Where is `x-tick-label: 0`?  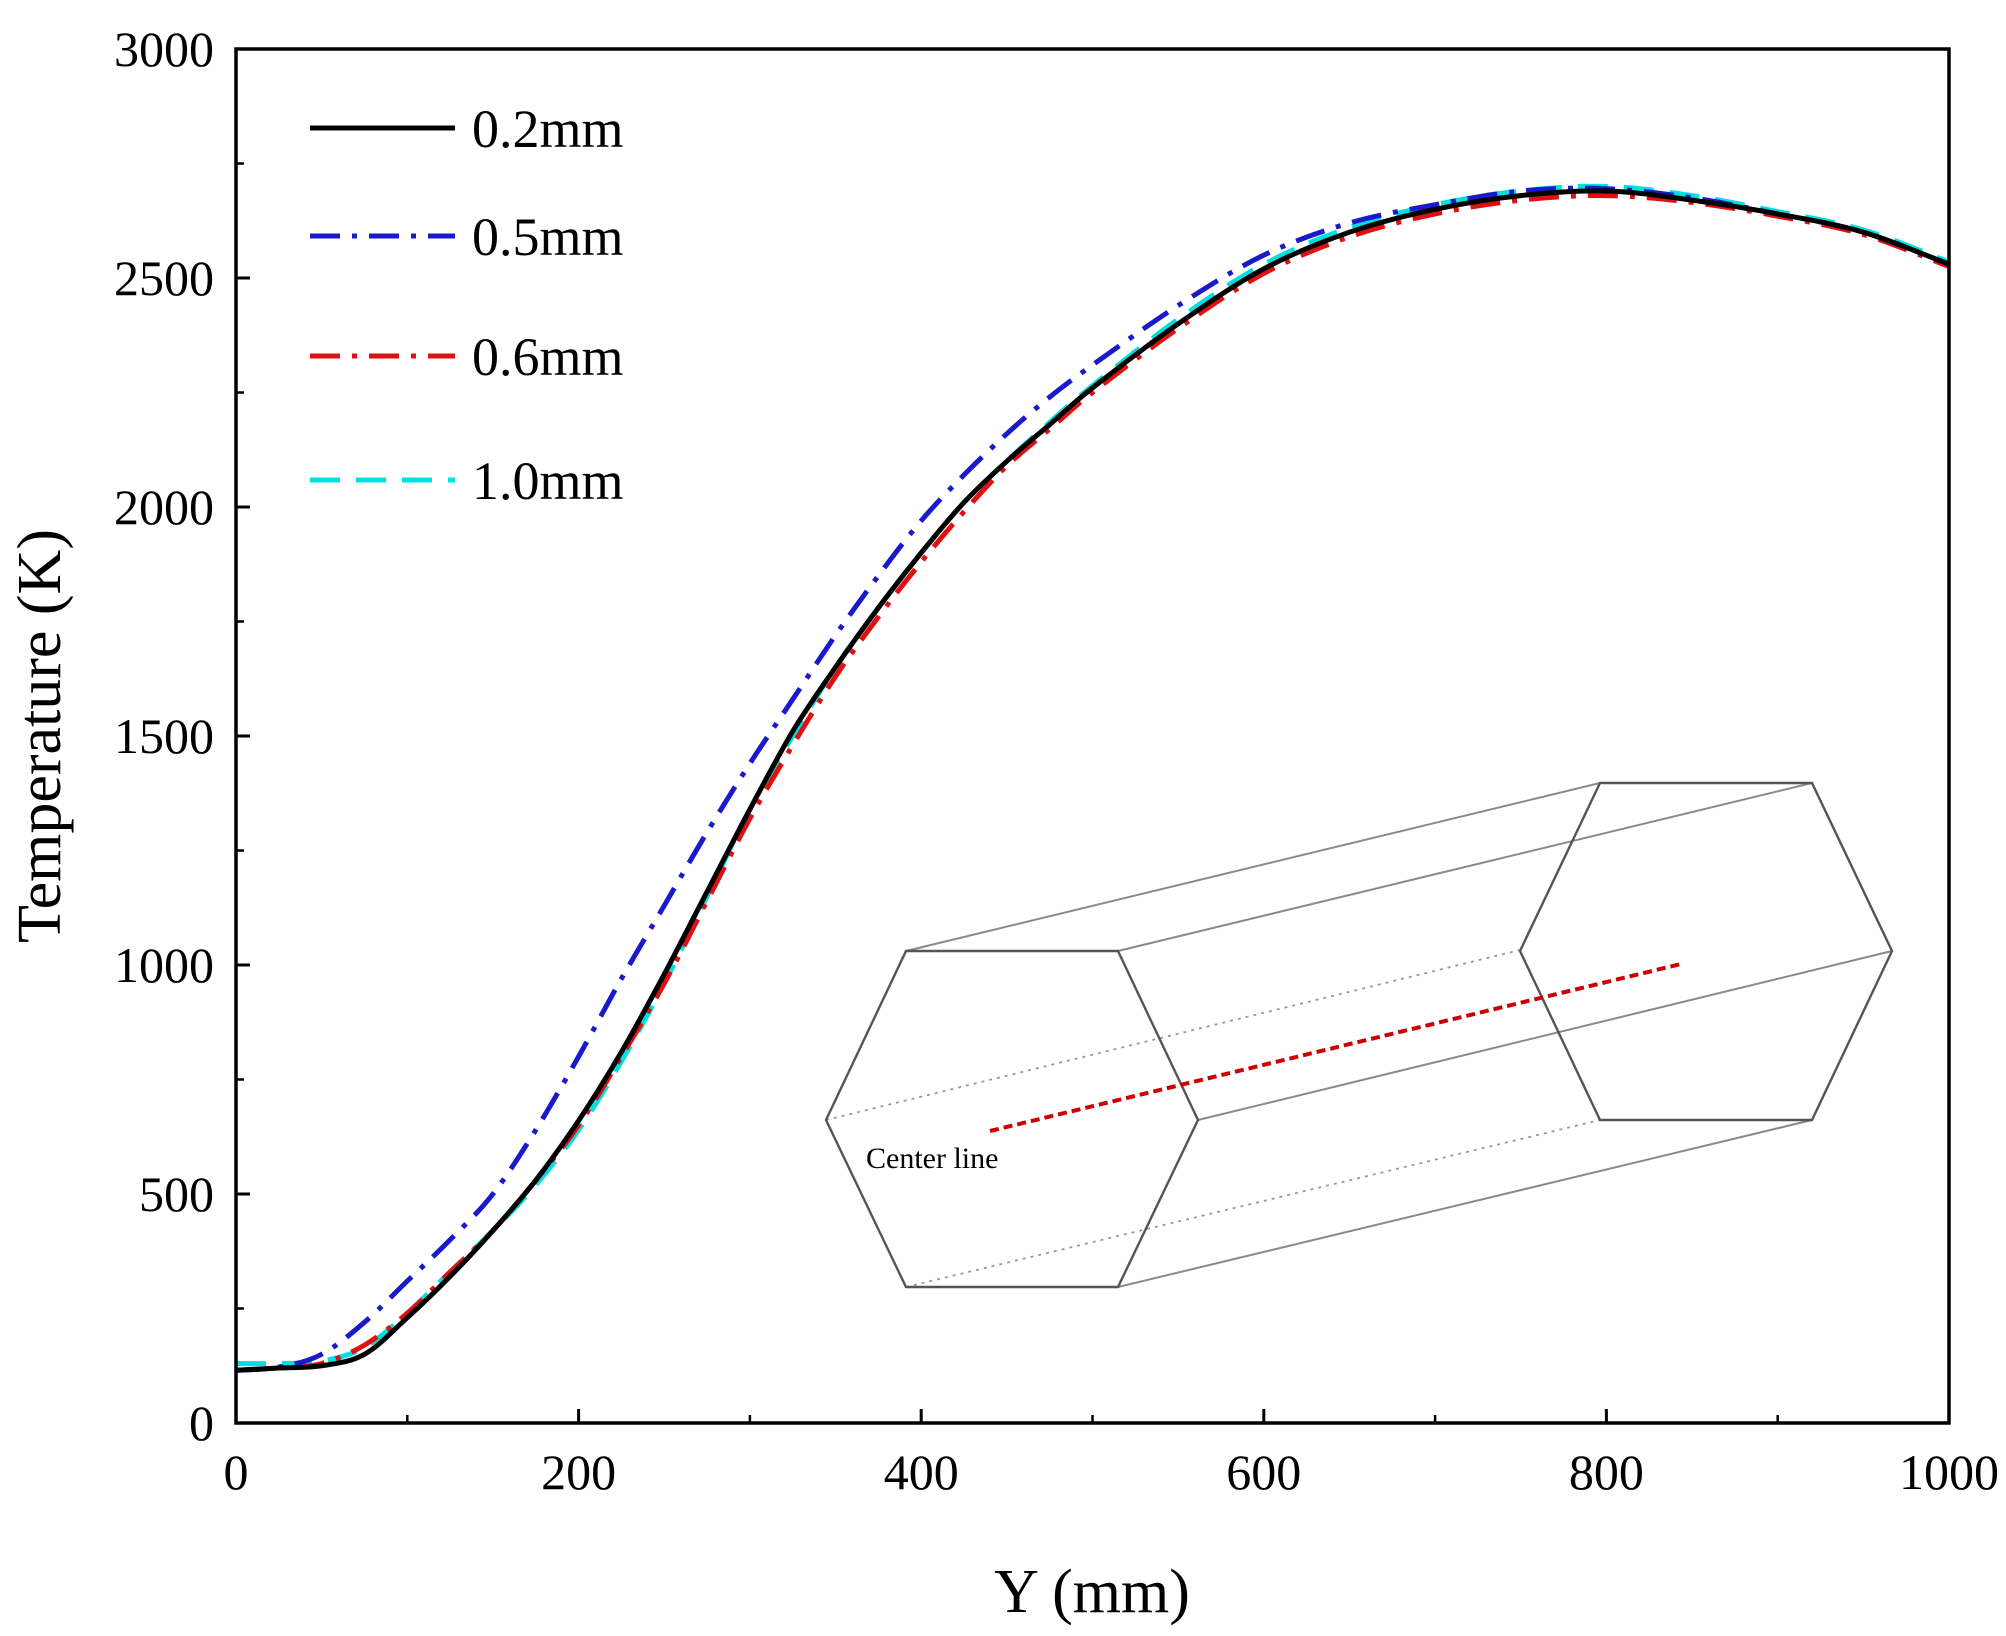
x-tick-label: 0 is located at coordinates (236, 1472).